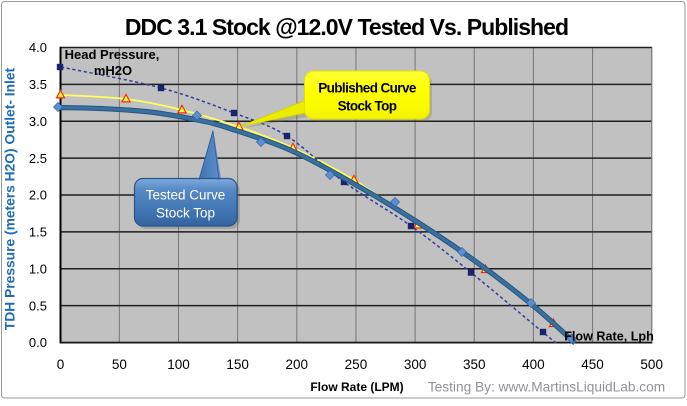 The image size is (687, 406). What do you see at coordinates (10, 198) in the screenshot?
I see `svg-text:TDH Pressure (meters H2O) Out: TDH Pressure (meters H2O) Outlet- Inlet` at bounding box center [10, 198].